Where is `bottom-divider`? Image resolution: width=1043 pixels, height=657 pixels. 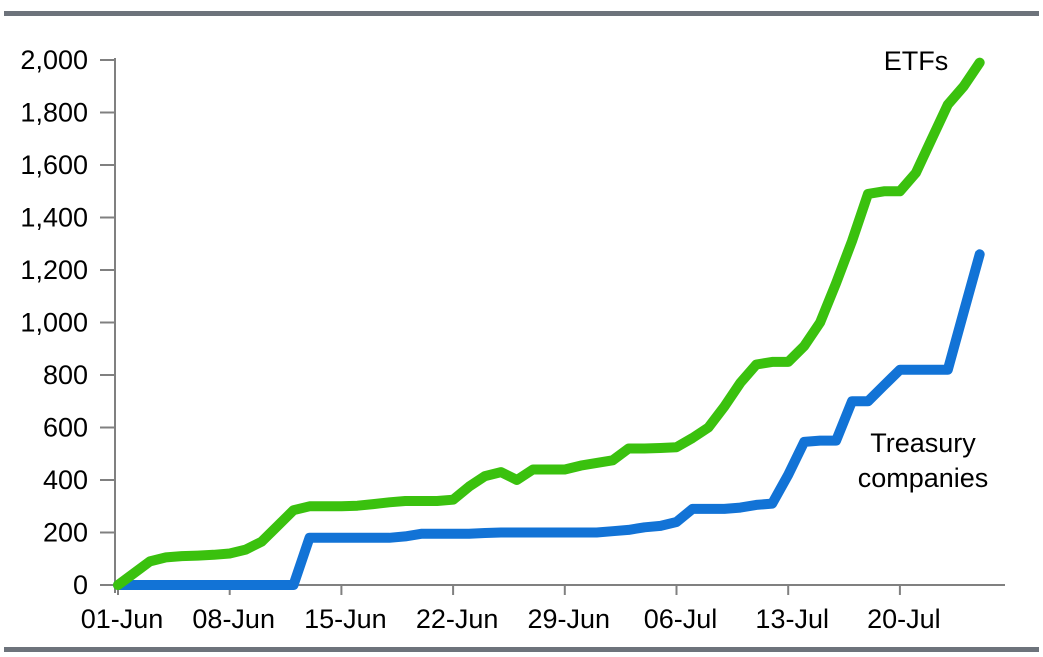
bottom-divider is located at coordinates (521, 649).